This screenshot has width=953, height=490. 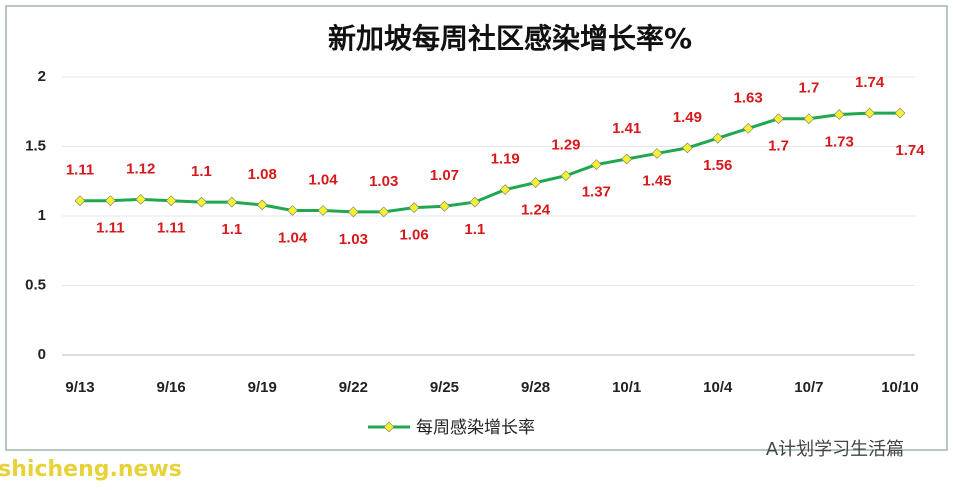 I want to click on data-label: 1.73, so click(x=839, y=141).